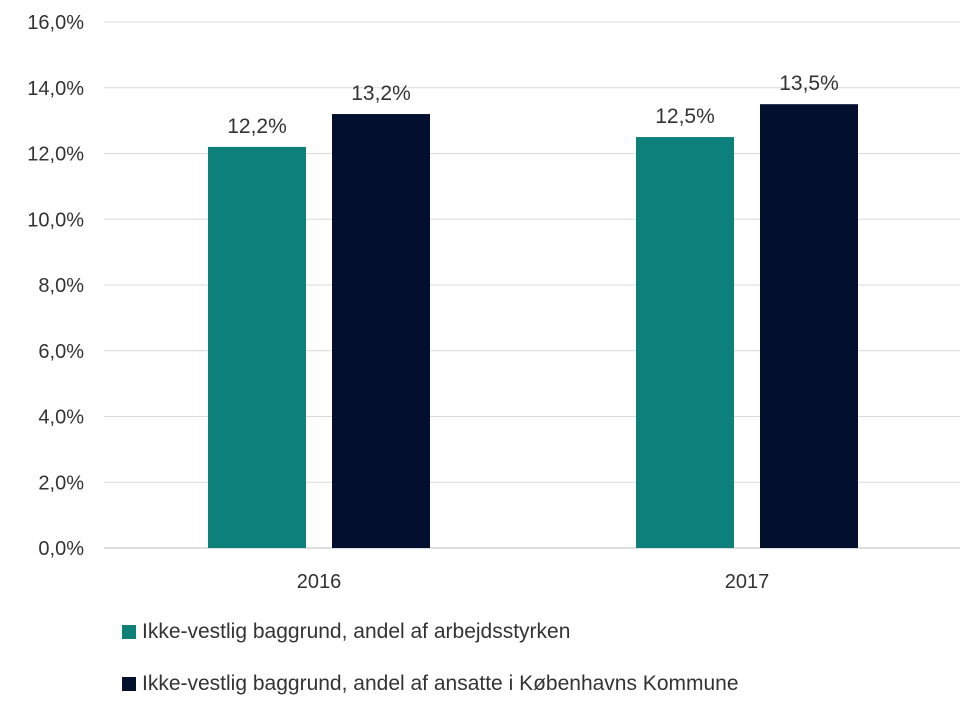 The image size is (965, 722). Describe the element at coordinates (55, 23) in the screenshot. I see `y-tick-label: 16,0%` at that location.